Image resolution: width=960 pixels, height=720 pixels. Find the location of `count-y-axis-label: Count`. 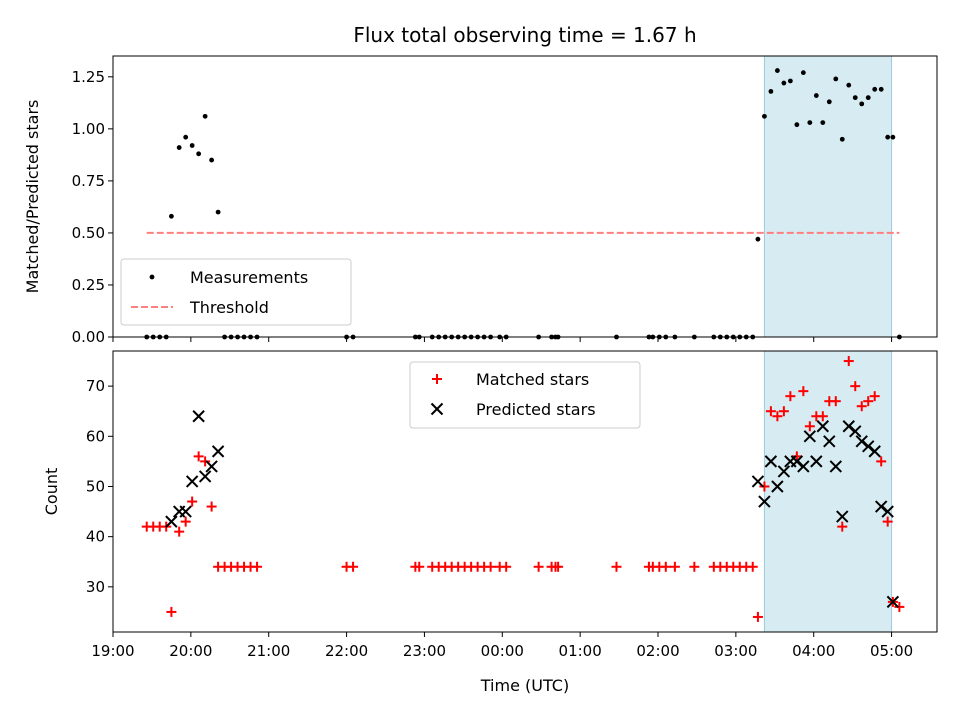

count-y-axis-label: Count is located at coordinates (51, 492).